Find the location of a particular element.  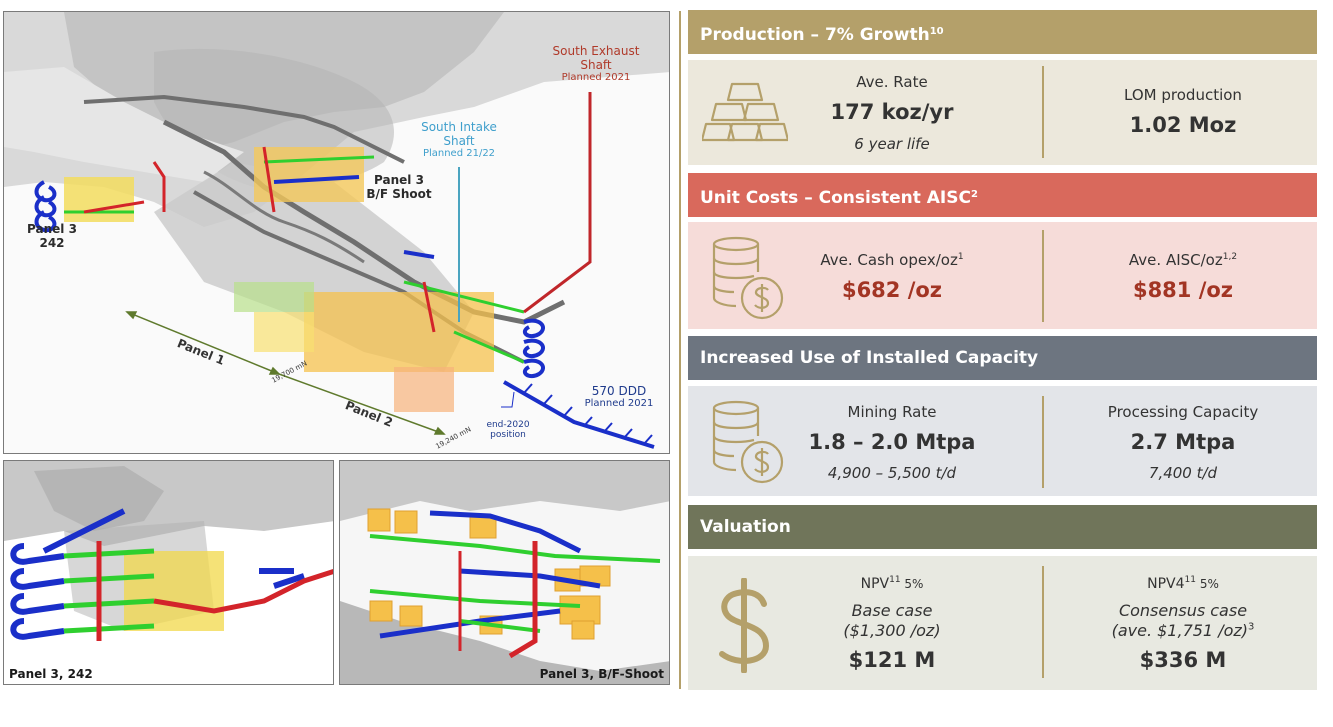

npv4-price: (ave. $1,751 /oz)3 is located at coordinates (1183, 630).